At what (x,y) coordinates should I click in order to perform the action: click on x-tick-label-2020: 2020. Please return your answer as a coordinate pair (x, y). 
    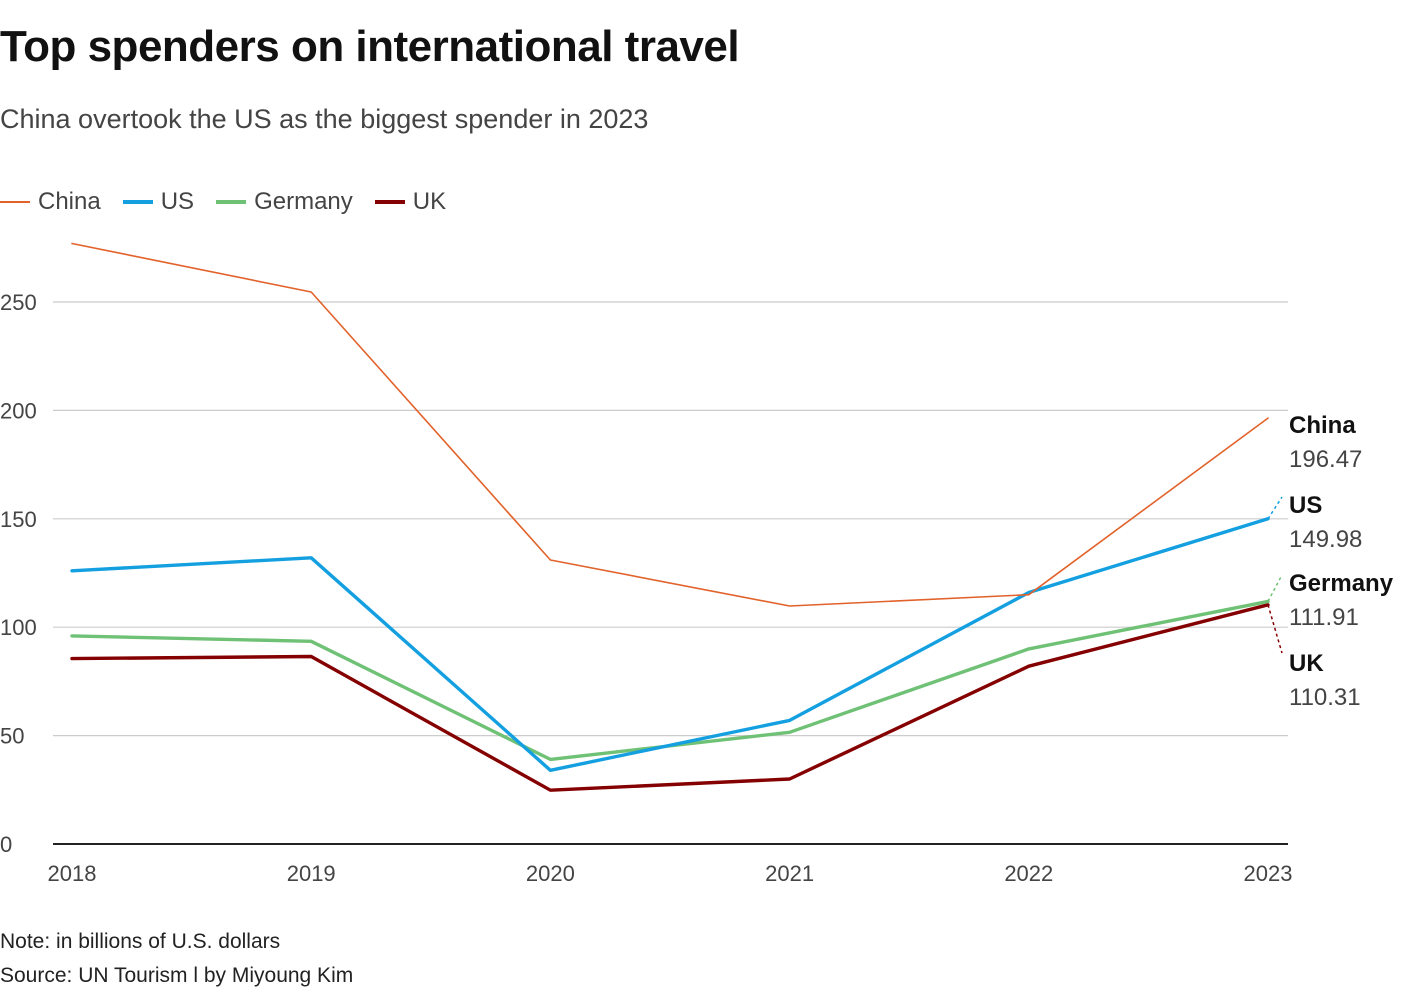
    Looking at the image, I should click on (550, 873).